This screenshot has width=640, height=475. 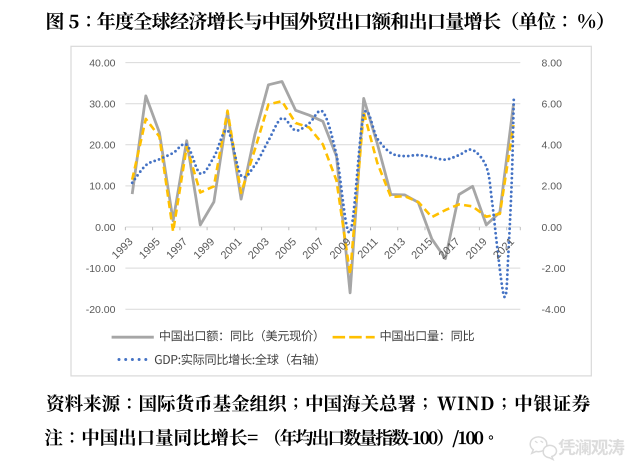 What do you see at coordinates (552, 187) in the screenshot?
I see `svg-text: 2.00` at bounding box center [552, 187].